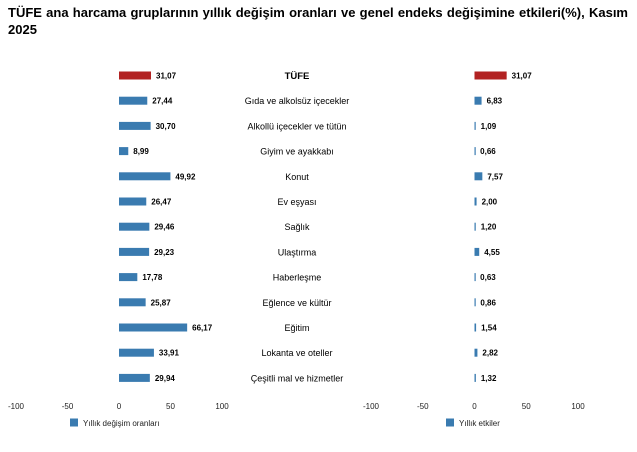 Image resolution: width=637 pixels, height=452 pixels. What do you see at coordinates (423, 406) in the screenshot?
I see `x-tick-yillik-etki-1: -50` at bounding box center [423, 406].